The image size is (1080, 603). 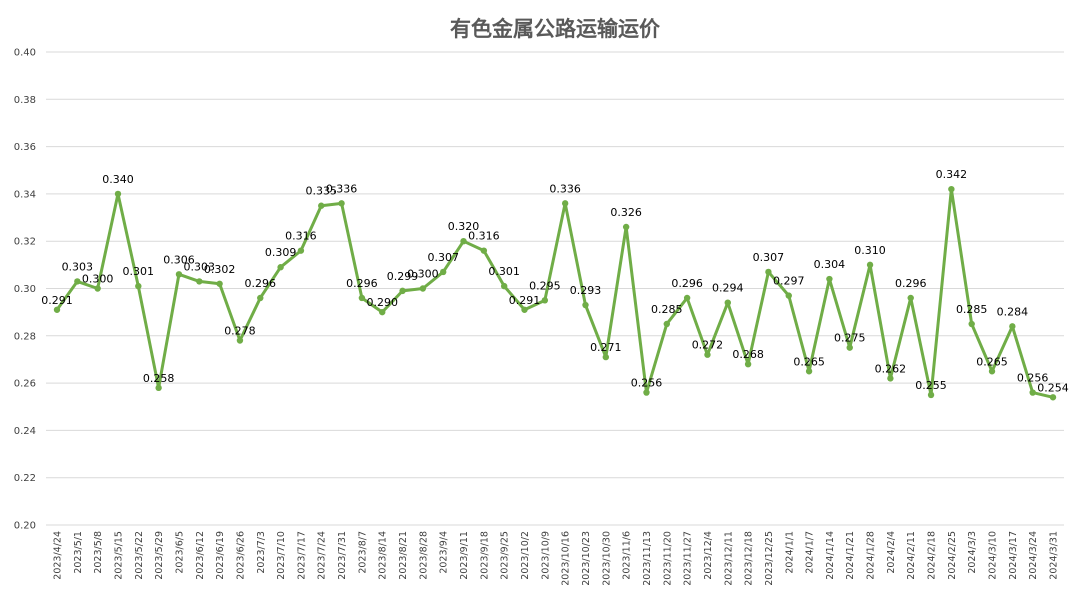 I want to click on x-tick-label: 2023/10/9, so click(x=545, y=555).